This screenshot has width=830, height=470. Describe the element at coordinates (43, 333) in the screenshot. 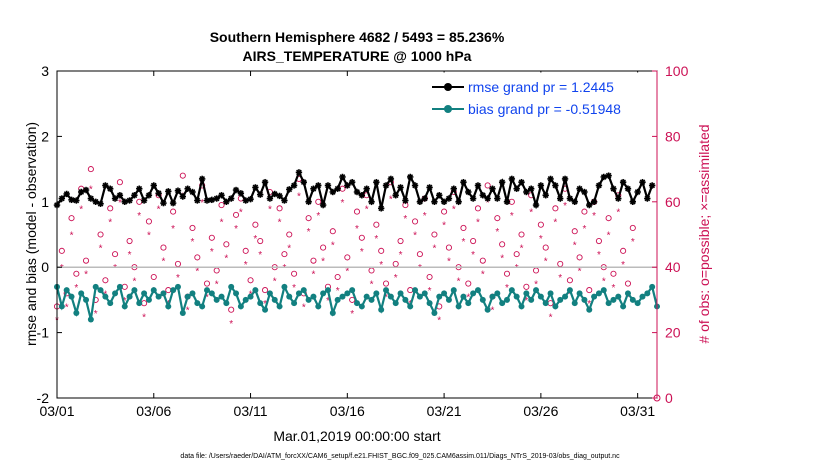

I see `y-tick-label: -1` at that location.